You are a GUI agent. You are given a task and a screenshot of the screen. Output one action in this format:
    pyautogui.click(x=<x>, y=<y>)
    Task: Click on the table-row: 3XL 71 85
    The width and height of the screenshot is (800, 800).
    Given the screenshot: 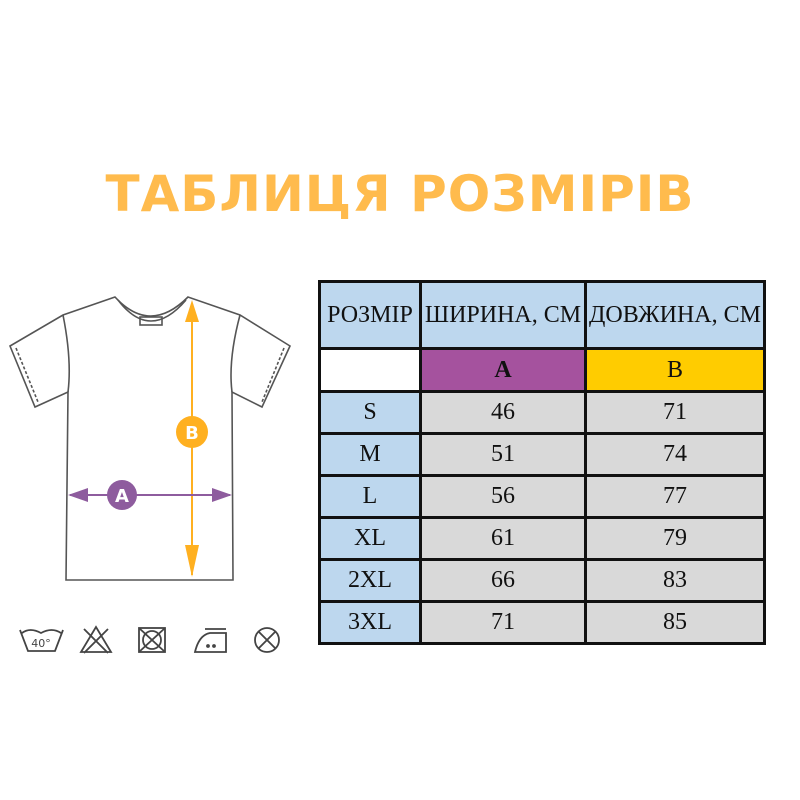 What is the action you would take?
    pyautogui.click(x=542, y=622)
    